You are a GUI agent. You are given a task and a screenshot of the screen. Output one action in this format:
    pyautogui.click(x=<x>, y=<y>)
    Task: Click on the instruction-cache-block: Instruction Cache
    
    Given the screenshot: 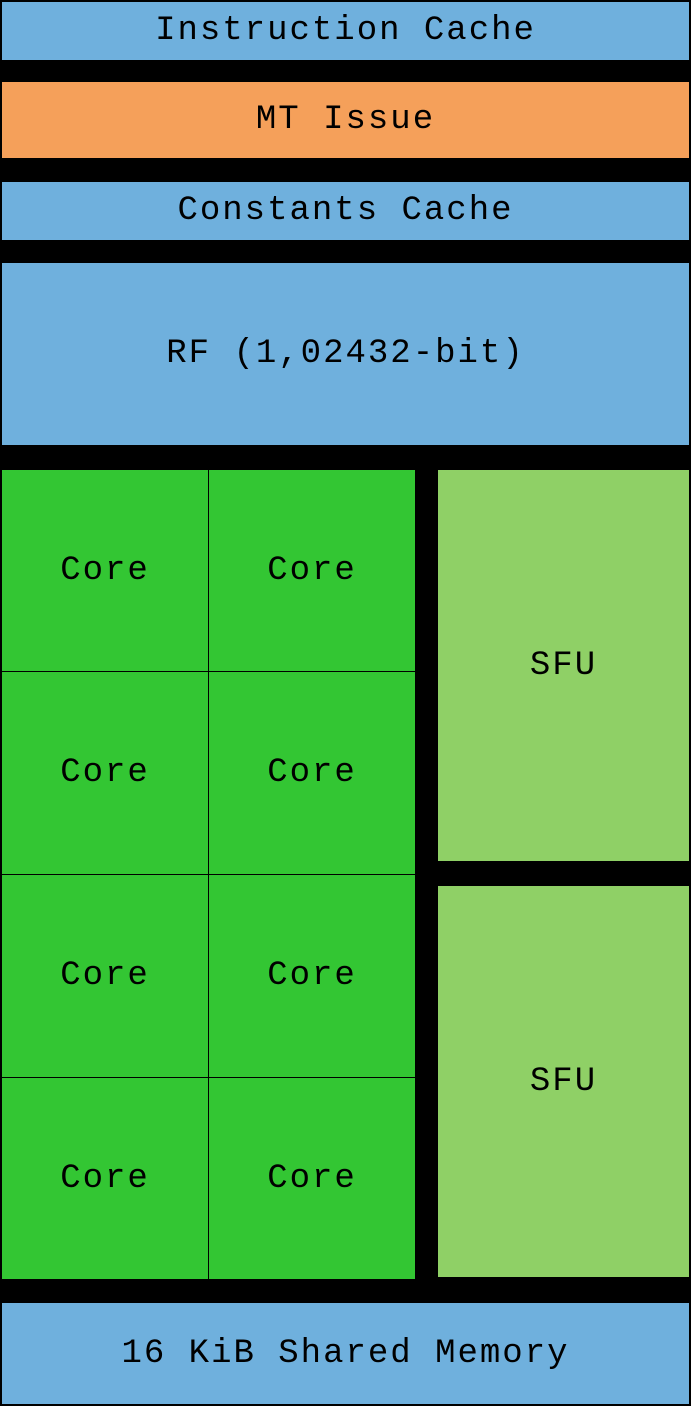 What is the action you would take?
    pyautogui.click(x=345, y=31)
    